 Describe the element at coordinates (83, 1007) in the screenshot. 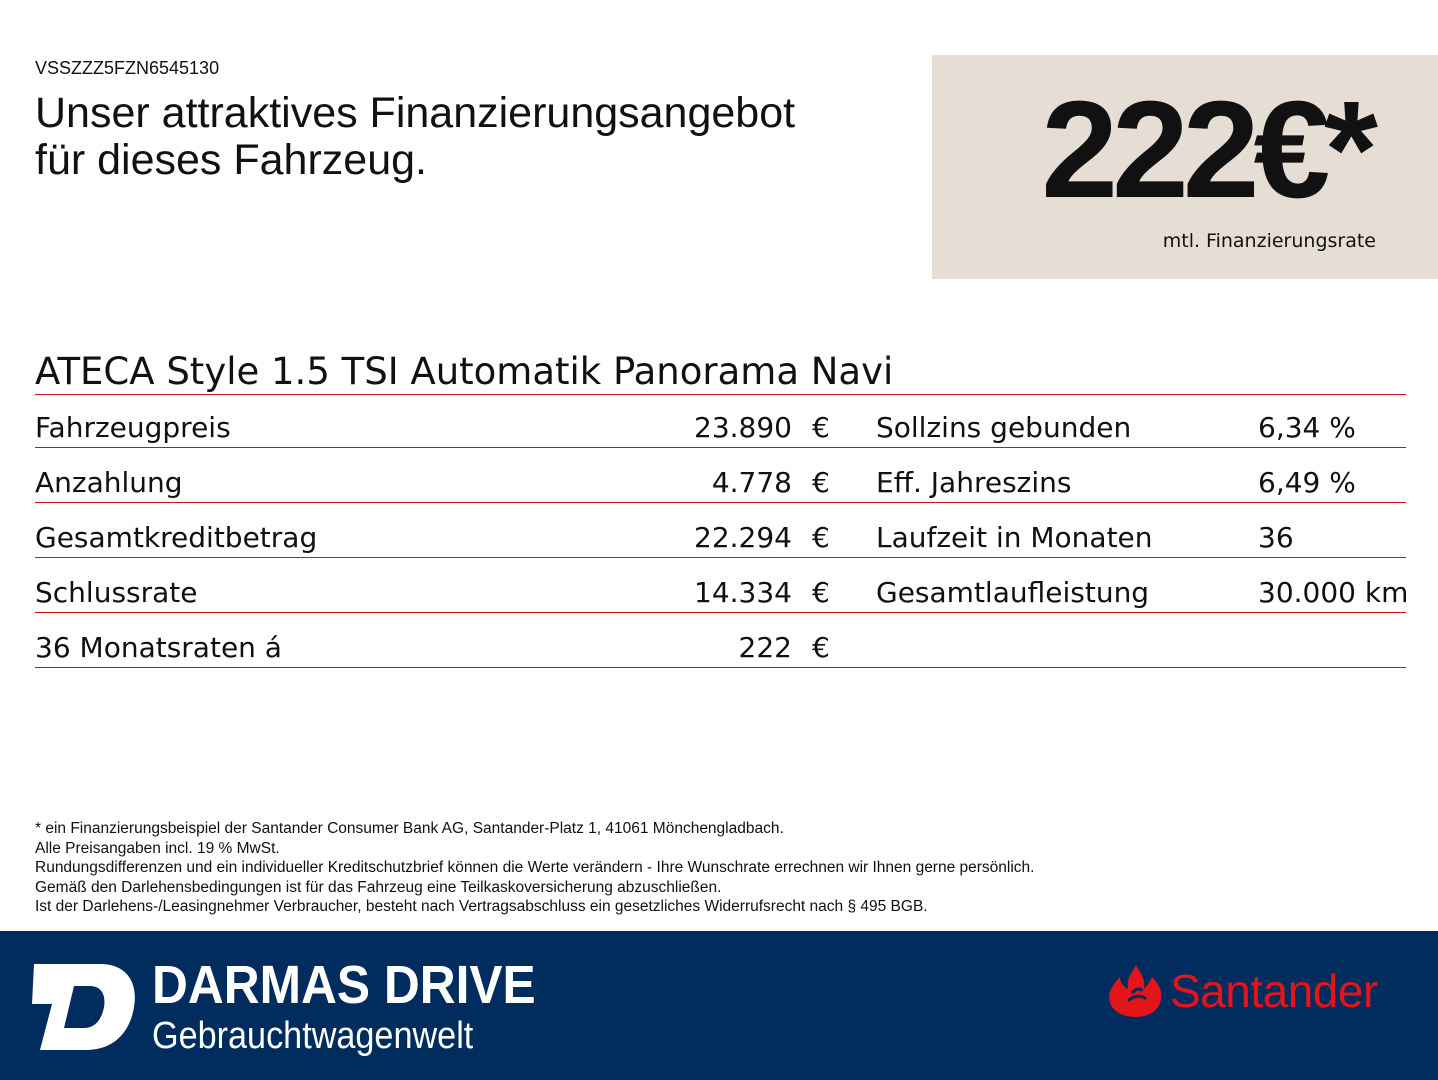

I see `darmas-d-logo-icon` at that location.